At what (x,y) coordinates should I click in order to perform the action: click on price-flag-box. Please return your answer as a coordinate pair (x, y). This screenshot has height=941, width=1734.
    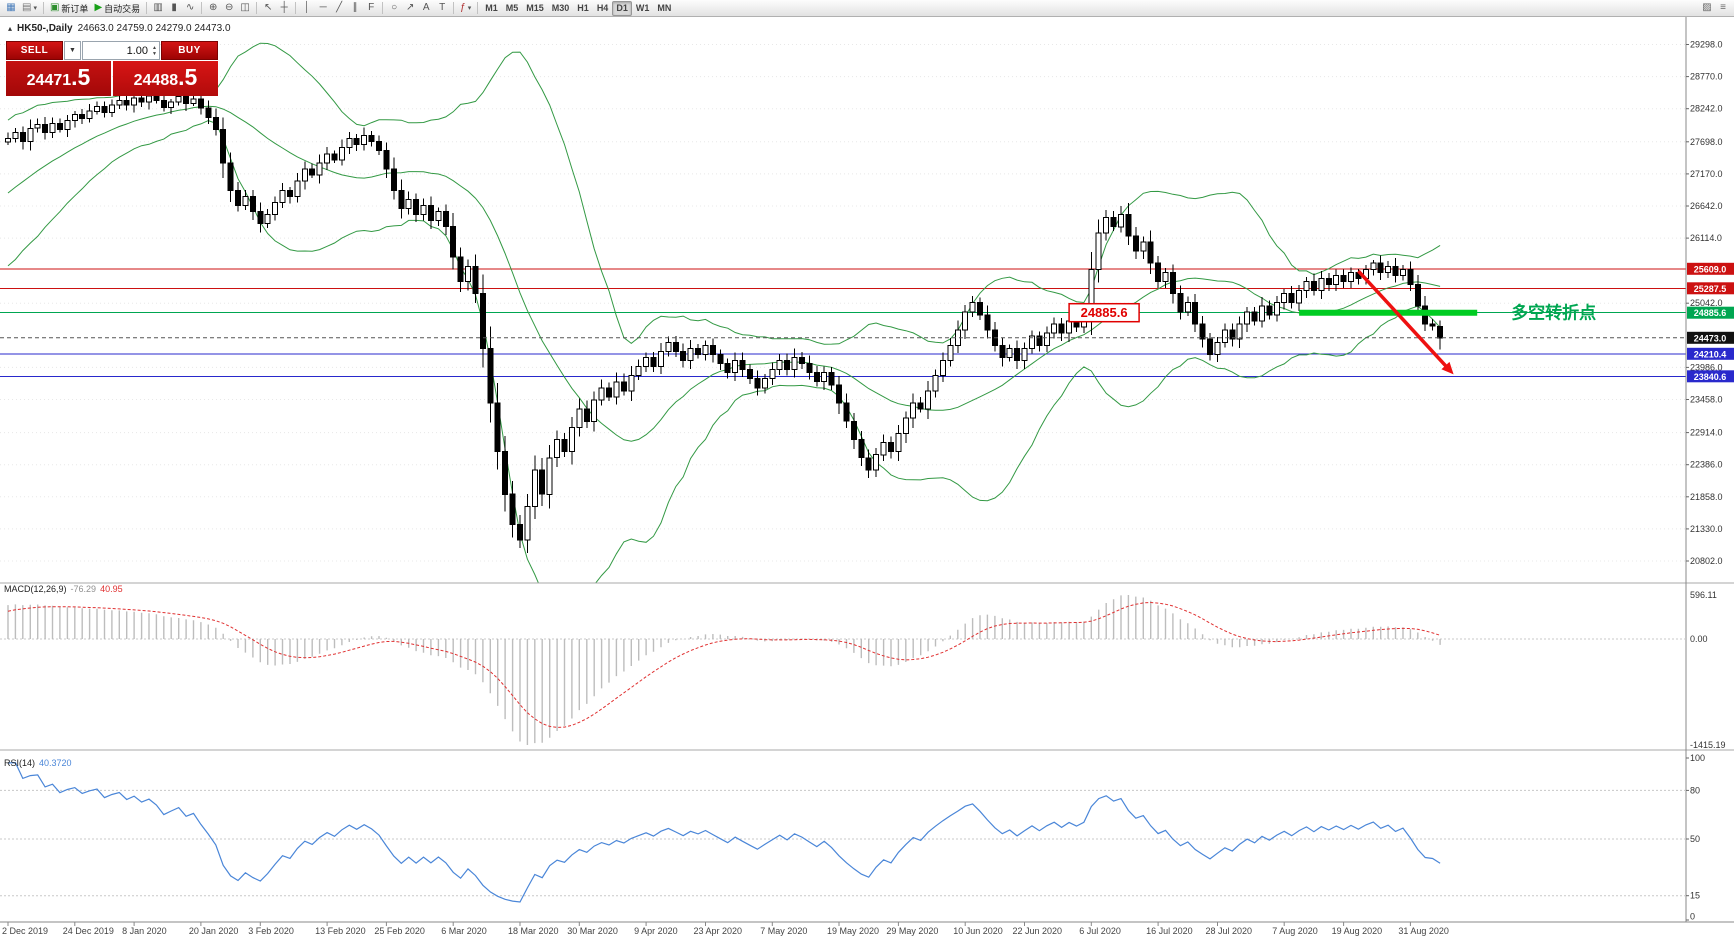
    Looking at the image, I should click on (1104, 312).